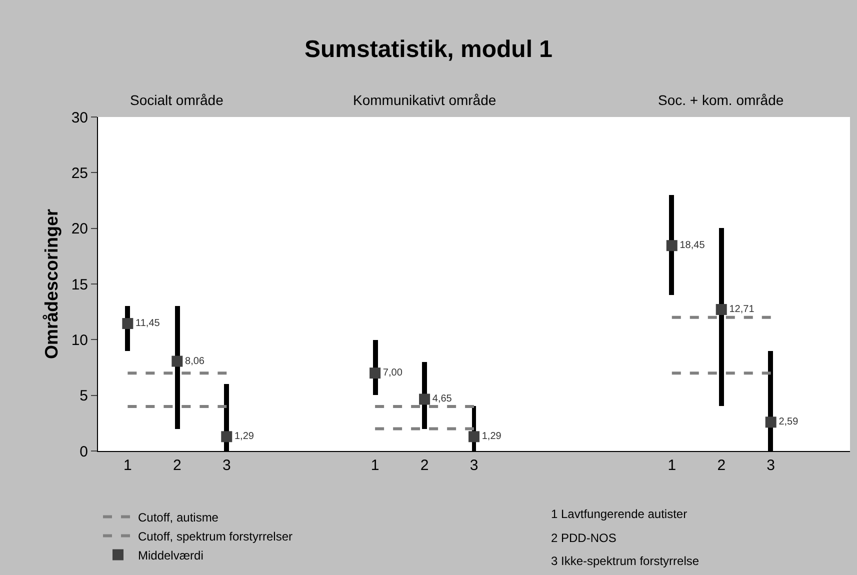 The height and width of the screenshot is (575, 857). I want to click on text: 2 PDD-NOS, so click(583, 538).